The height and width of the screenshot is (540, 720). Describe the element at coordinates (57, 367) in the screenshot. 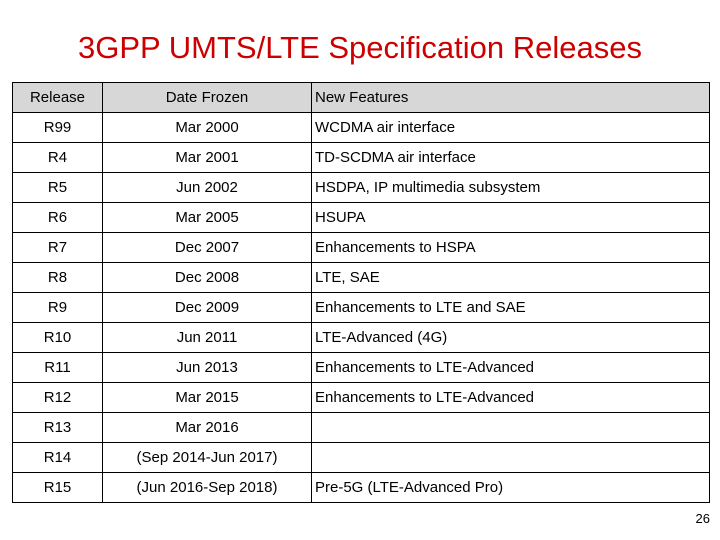

I see `release-cell: R11` at that location.